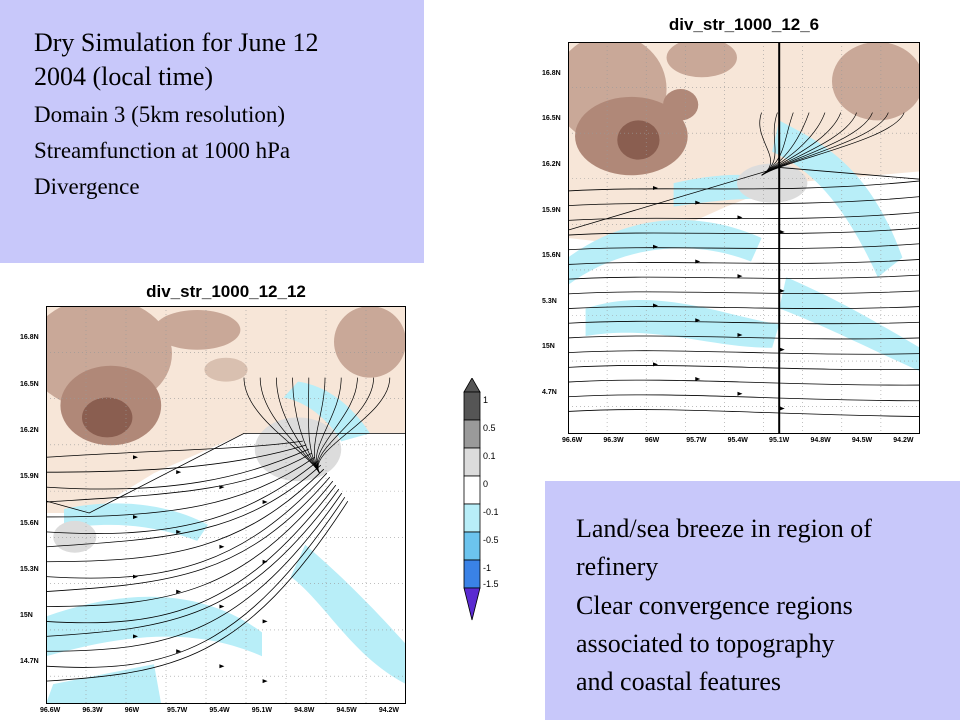 The image size is (960, 720). I want to click on lat-tick-label: 4.7N, so click(549, 392).